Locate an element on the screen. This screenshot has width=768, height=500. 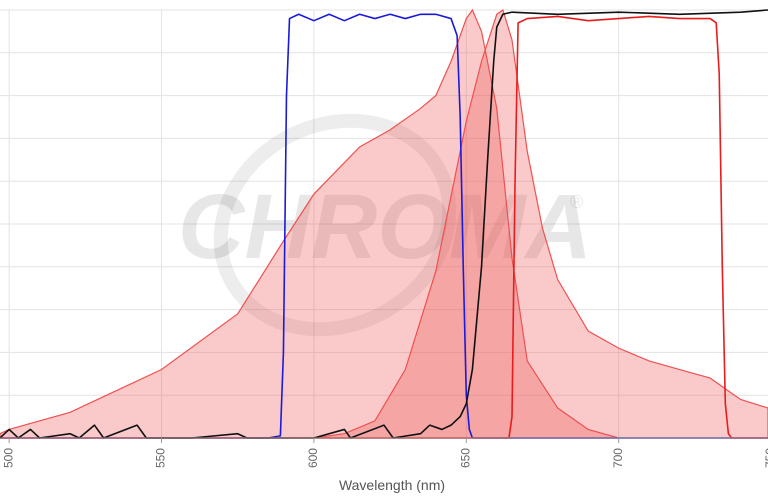
watermark-symbol: ® is located at coordinates (576, 202).